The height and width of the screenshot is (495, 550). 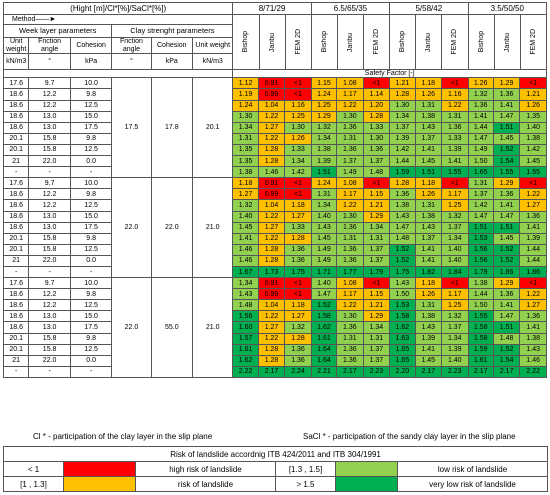 What do you see at coordinates (480, 371) in the screenshot?
I see `safety-factor-cell: 2.17` at bounding box center [480, 371].